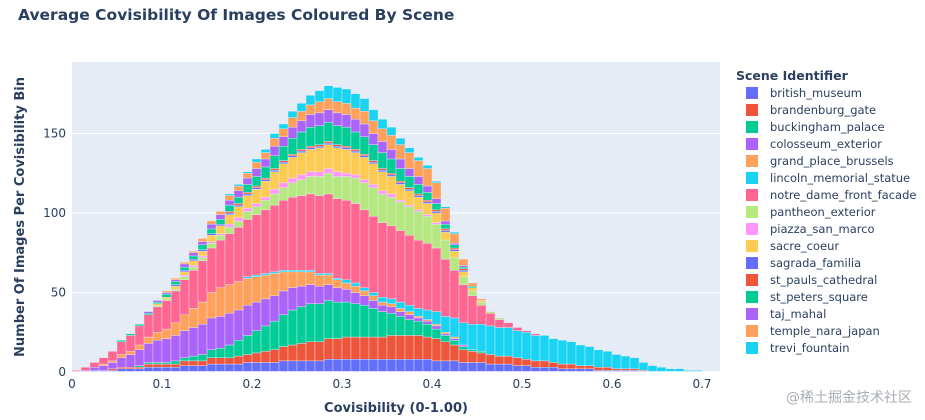  I want to click on legend-label: piazza_san_marco, so click(822, 229).